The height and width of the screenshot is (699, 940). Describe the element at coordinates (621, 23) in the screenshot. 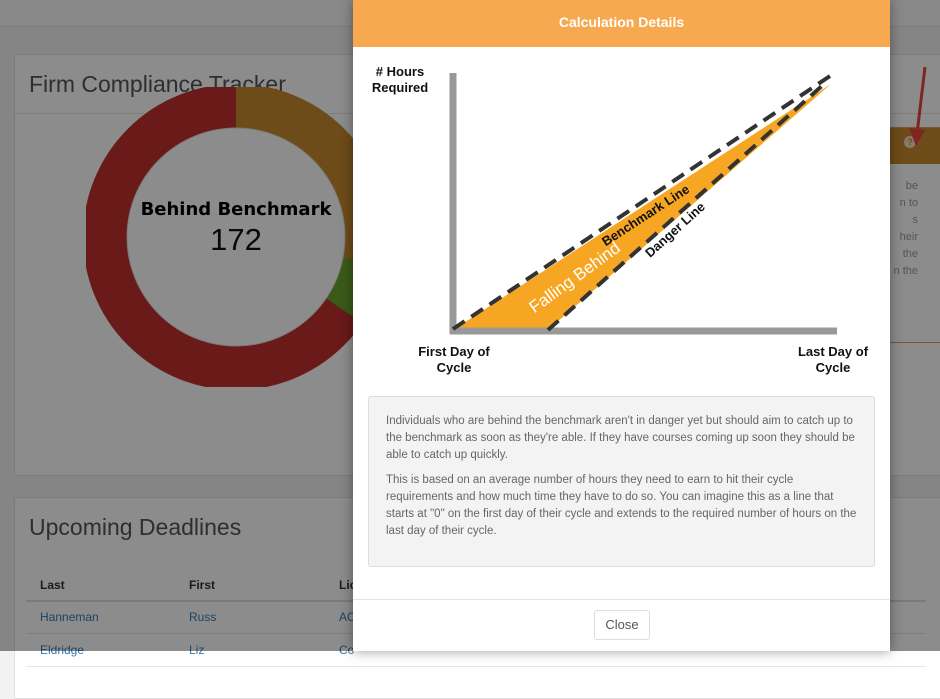

I see `modal-title: Calculation Details` at that location.